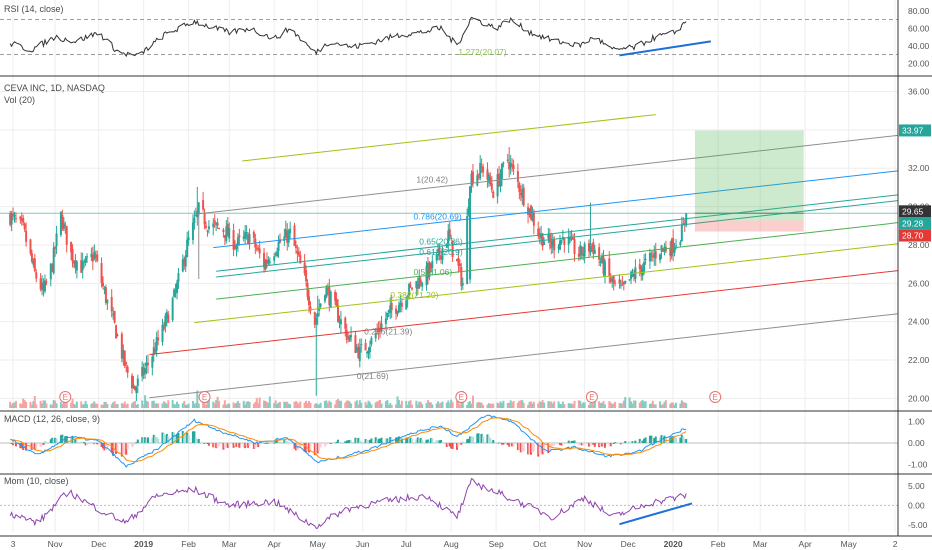 Image resolution: width=932 pixels, height=550 pixels. What do you see at coordinates (916, 505) in the screenshot?
I see `momentum-tick-label: 0.00` at bounding box center [916, 505].